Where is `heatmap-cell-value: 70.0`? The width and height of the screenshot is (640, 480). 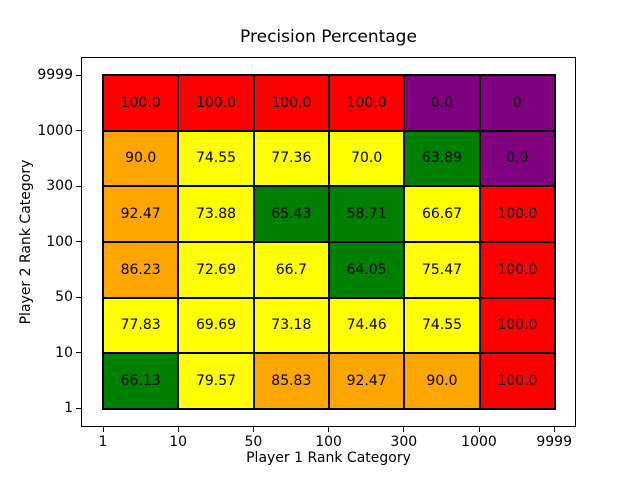 heatmap-cell-value: 70.0 is located at coordinates (367, 158).